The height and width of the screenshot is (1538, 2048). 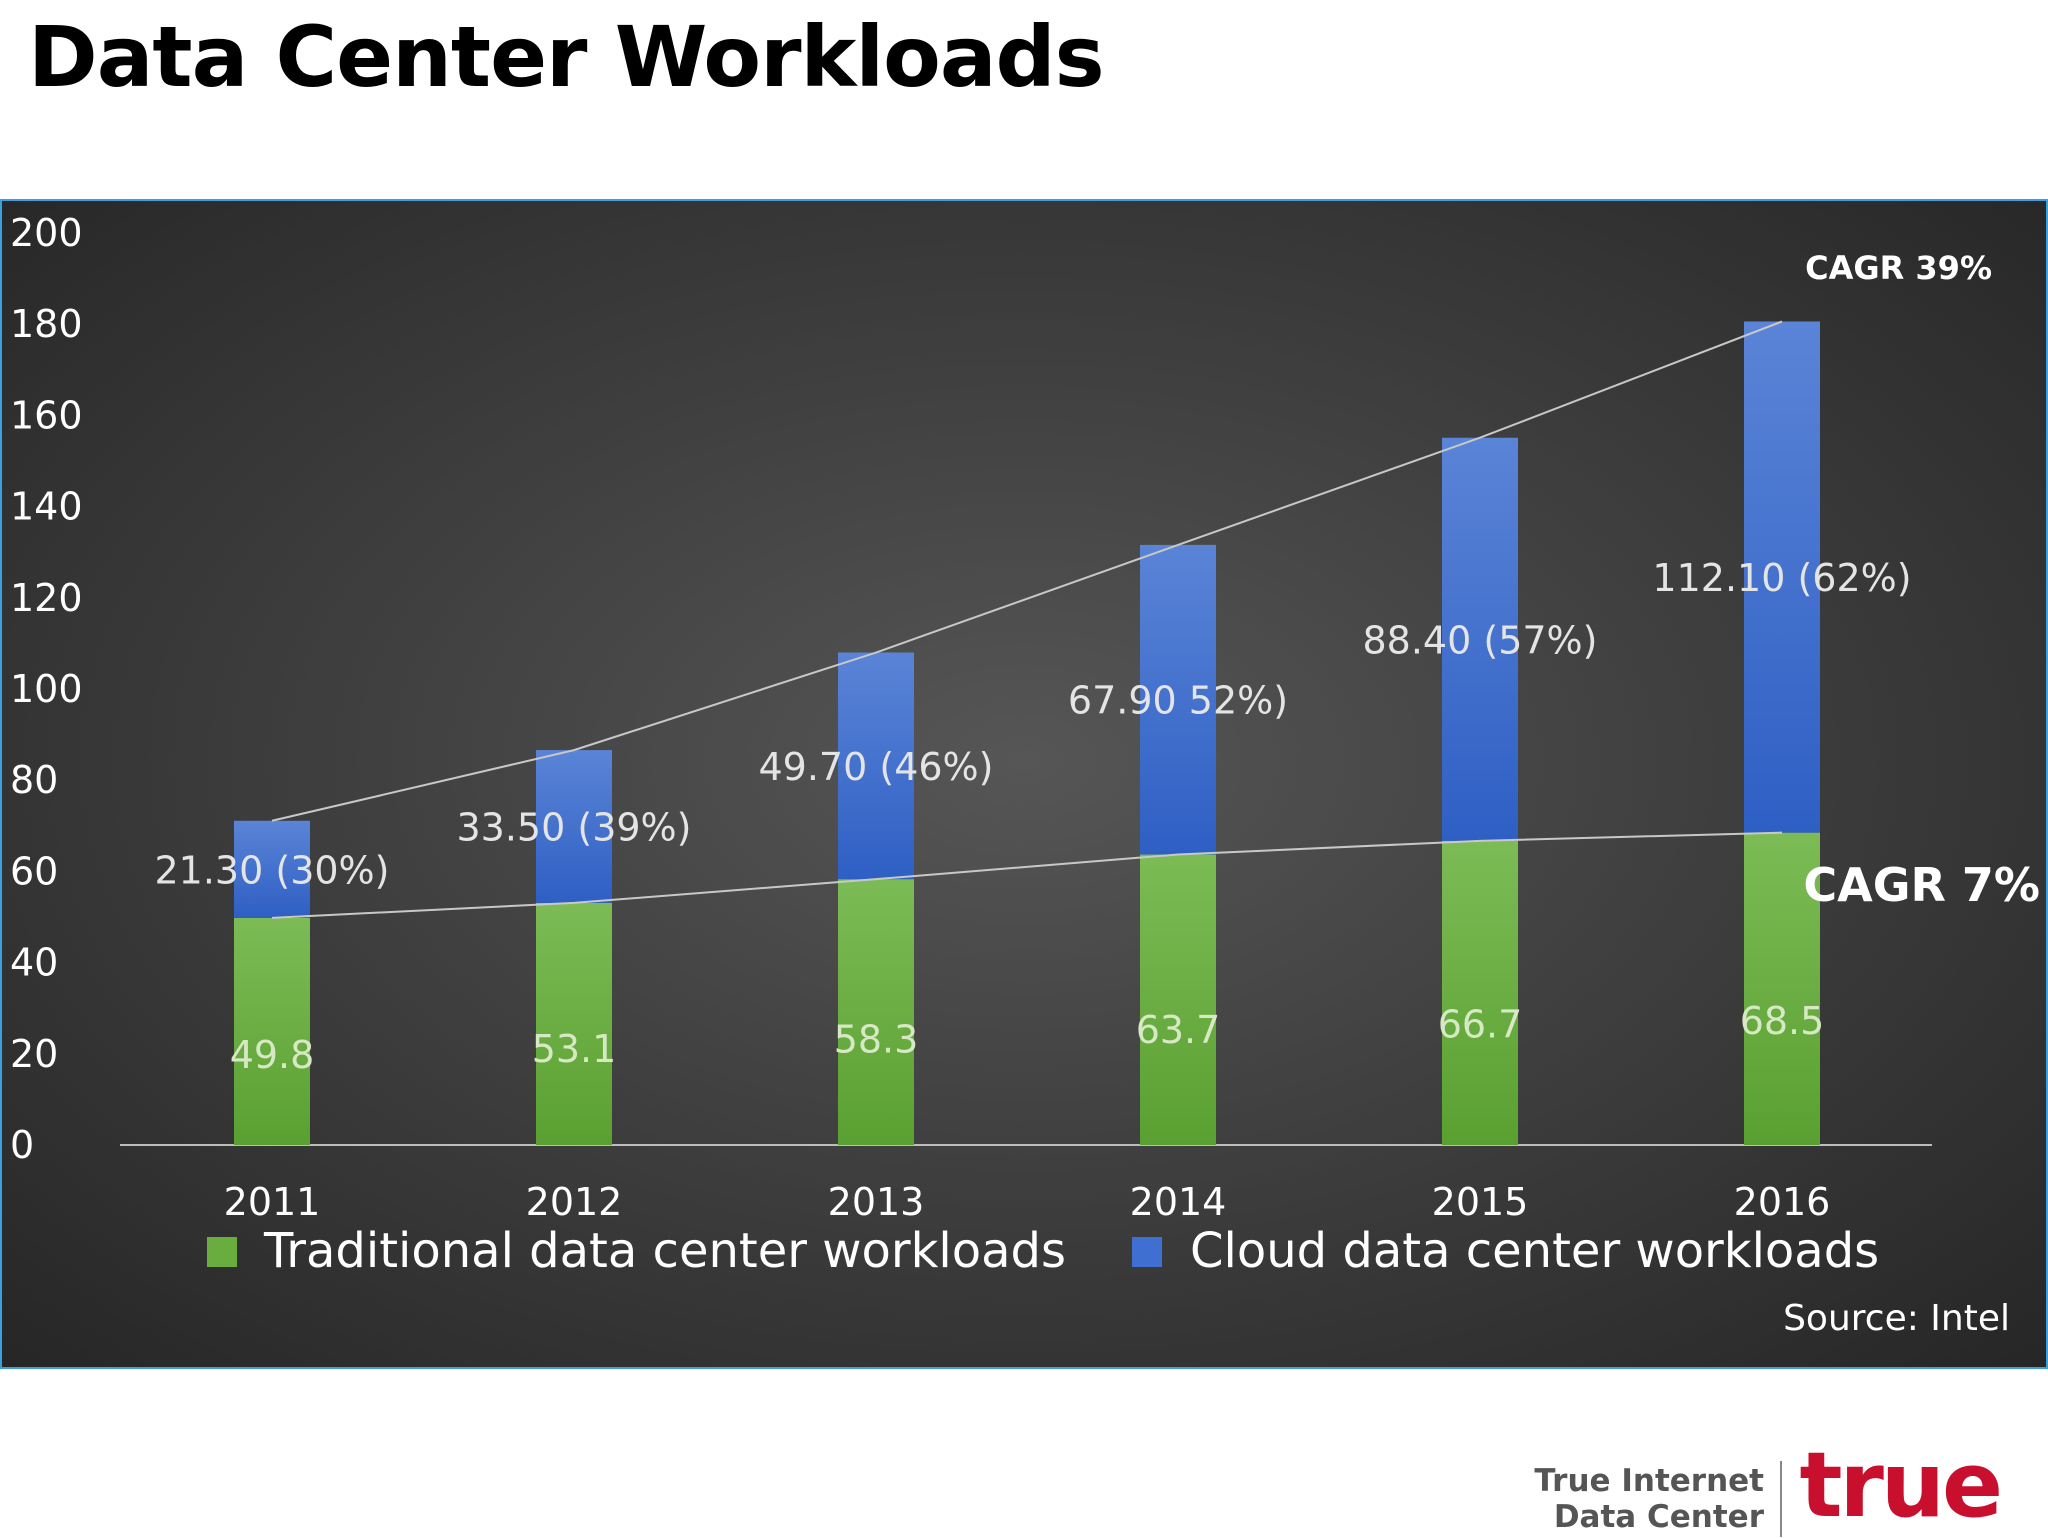 What do you see at coordinates (1901, 1485) in the screenshot?
I see `logo-wordmark: true` at bounding box center [1901, 1485].